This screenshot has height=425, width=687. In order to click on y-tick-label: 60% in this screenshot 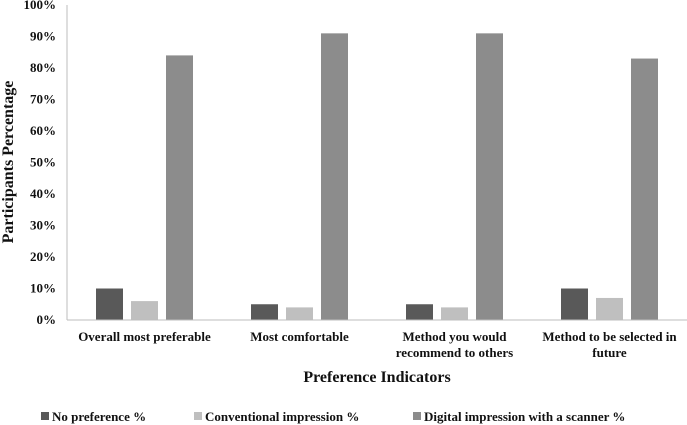, I will do `click(43, 130)`.